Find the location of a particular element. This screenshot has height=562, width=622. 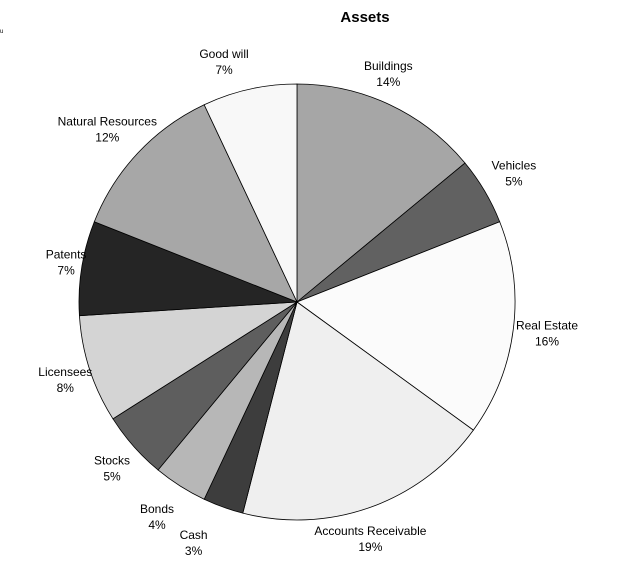

slice-percent-label: 14% is located at coordinates (388, 82).